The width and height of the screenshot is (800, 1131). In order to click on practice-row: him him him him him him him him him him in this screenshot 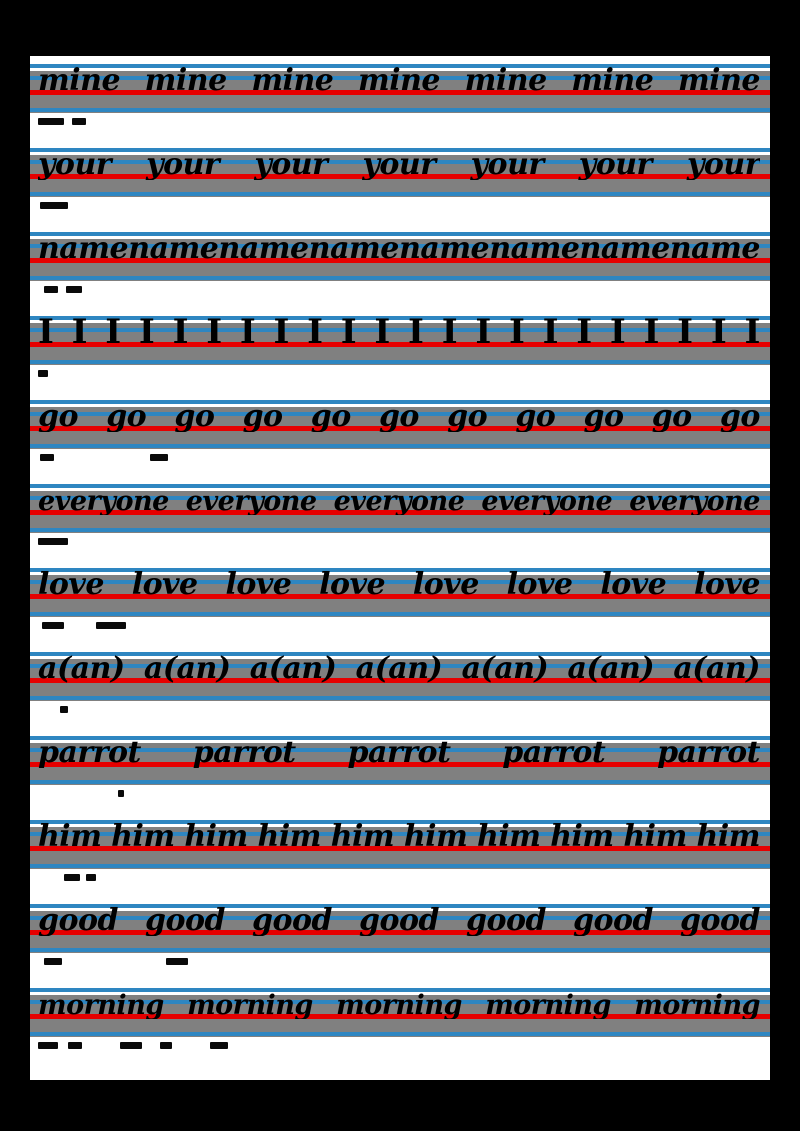, I will do `click(400, 862)`.